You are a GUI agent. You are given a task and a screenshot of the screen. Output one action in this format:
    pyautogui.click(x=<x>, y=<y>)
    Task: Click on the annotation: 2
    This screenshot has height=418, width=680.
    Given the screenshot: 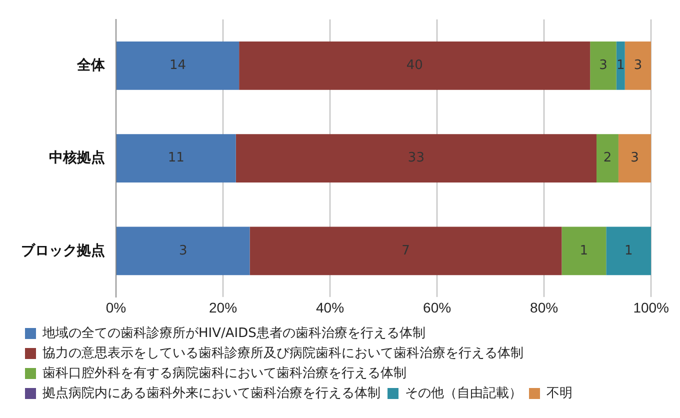 What is the action you would take?
    pyautogui.click(x=607, y=158)
    